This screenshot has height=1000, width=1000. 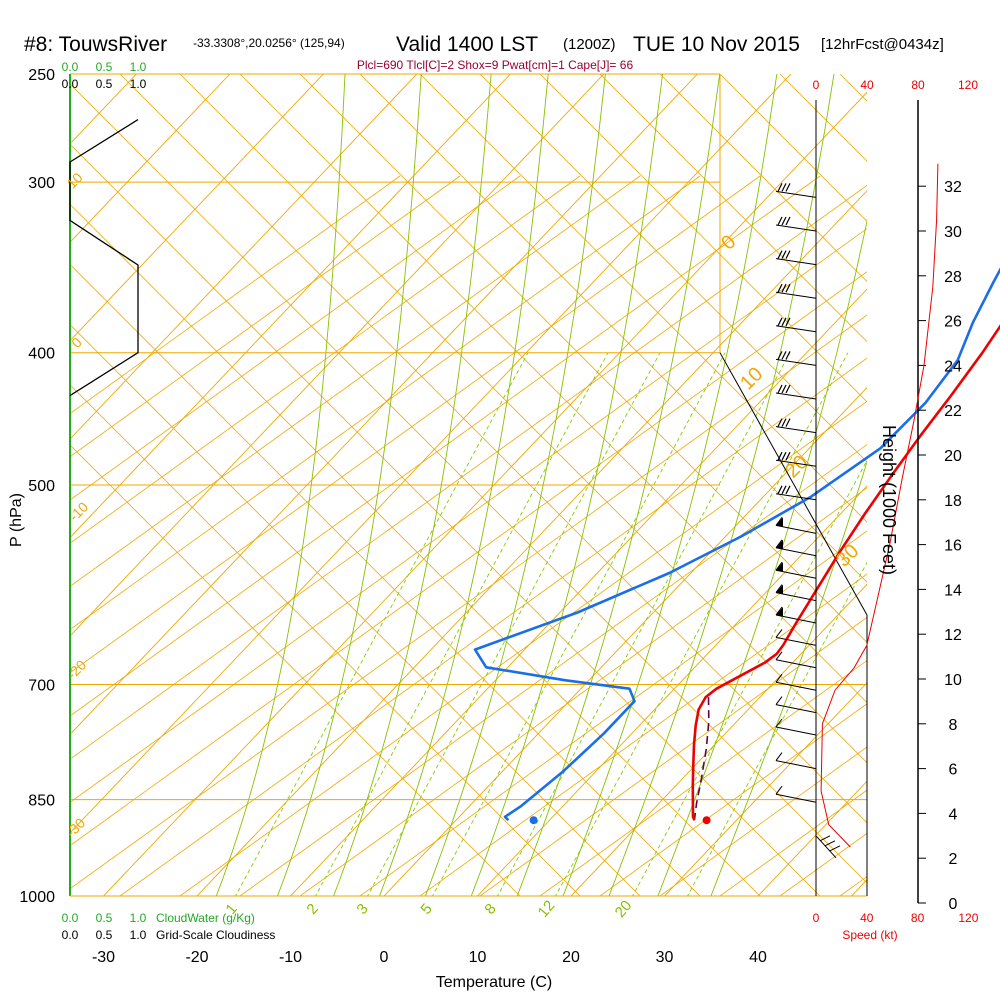 What do you see at coordinates (41, 686) in the screenshot?
I see `pressure-tick-label: 700` at bounding box center [41, 686].